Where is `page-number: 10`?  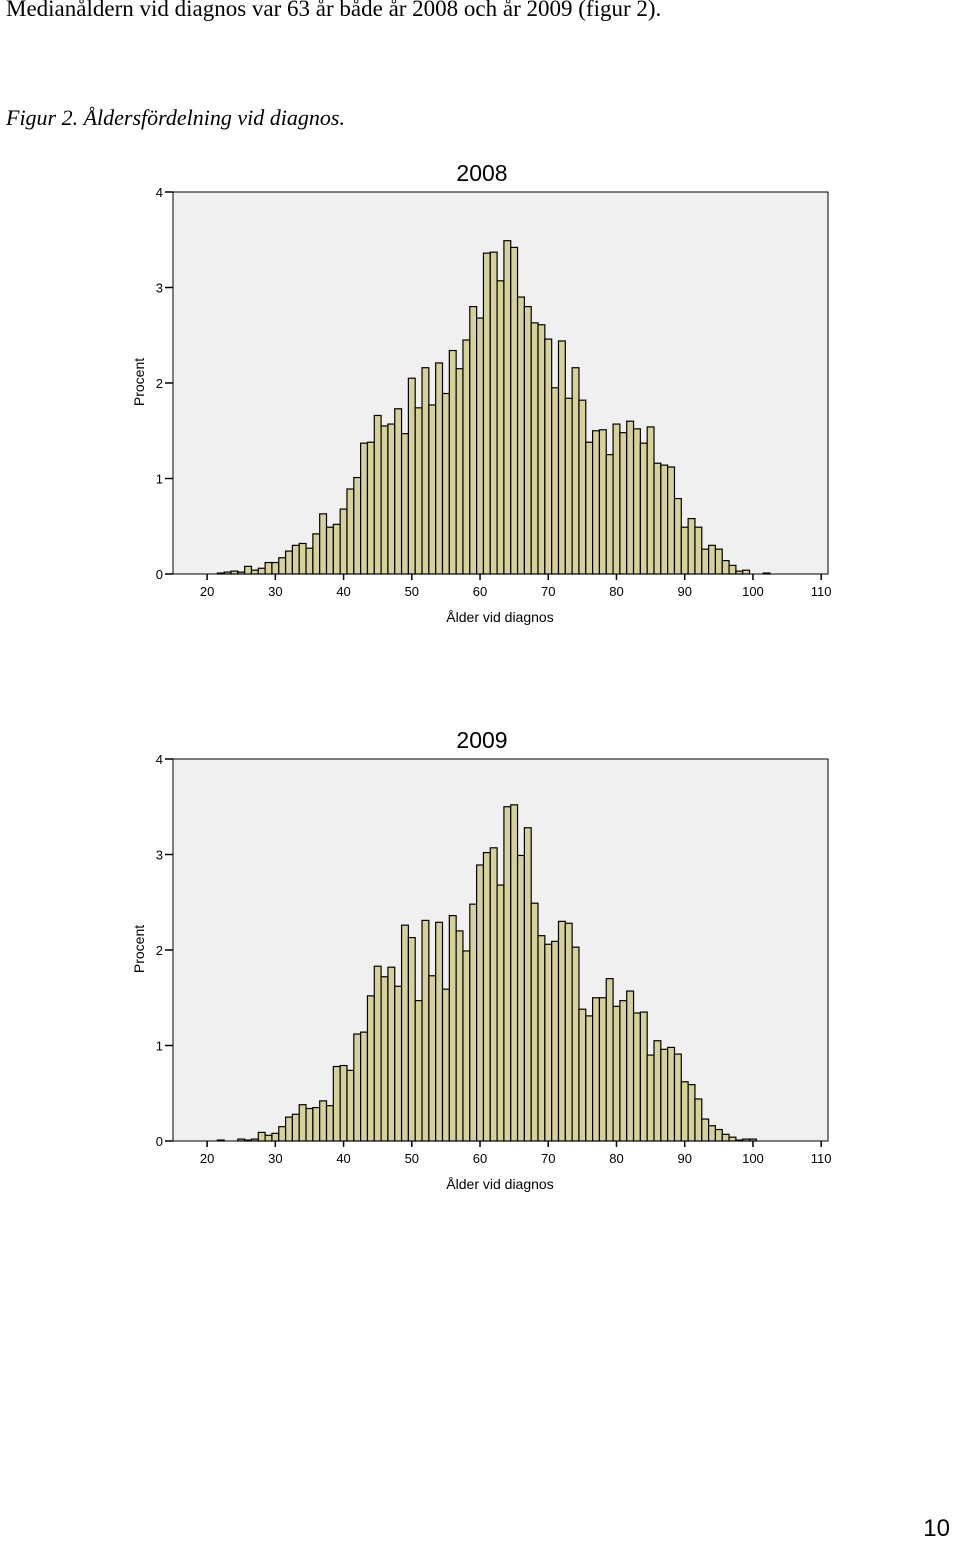 page-number: 10 is located at coordinates (936, 1528).